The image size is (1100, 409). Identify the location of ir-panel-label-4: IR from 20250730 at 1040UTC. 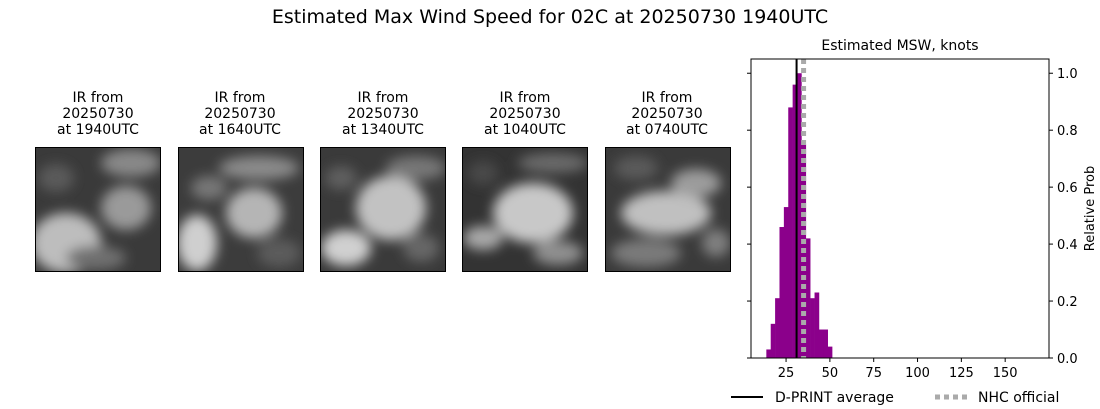
(525, 114).